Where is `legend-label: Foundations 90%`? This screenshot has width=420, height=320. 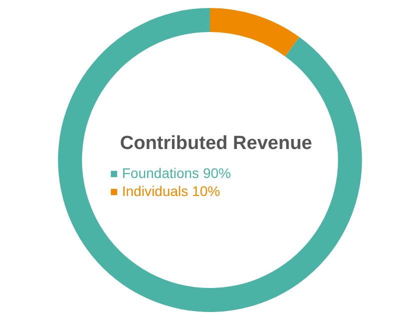
legend-label: Foundations 90% is located at coordinates (176, 173).